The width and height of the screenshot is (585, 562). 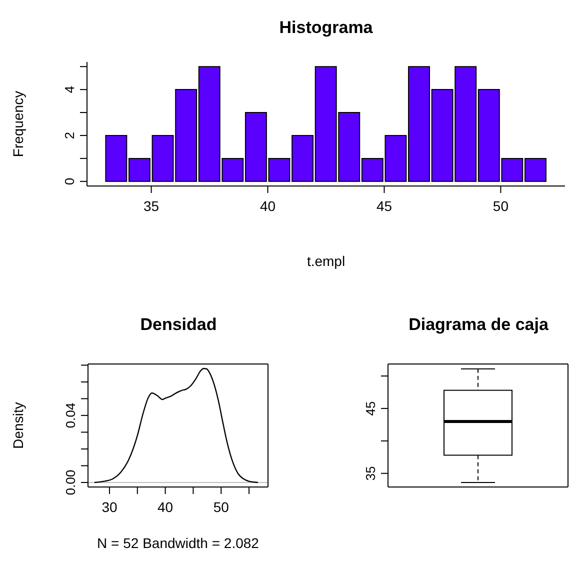 I want to click on x-axis-title: t.empl, so click(x=326, y=261).